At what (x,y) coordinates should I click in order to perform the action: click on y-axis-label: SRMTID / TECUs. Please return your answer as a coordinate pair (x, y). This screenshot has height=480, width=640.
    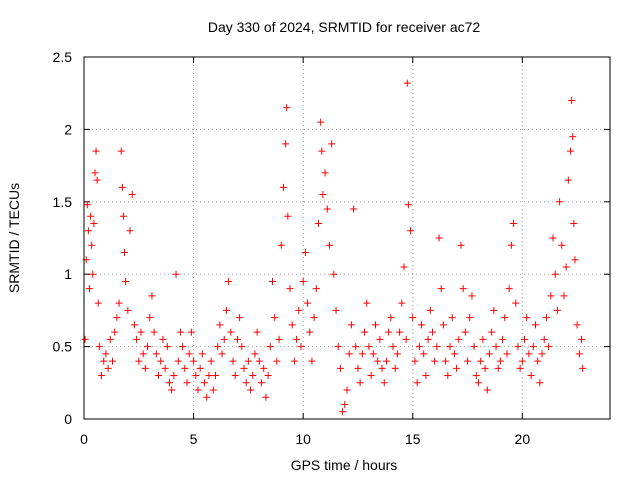
    Looking at the image, I should click on (14, 238).